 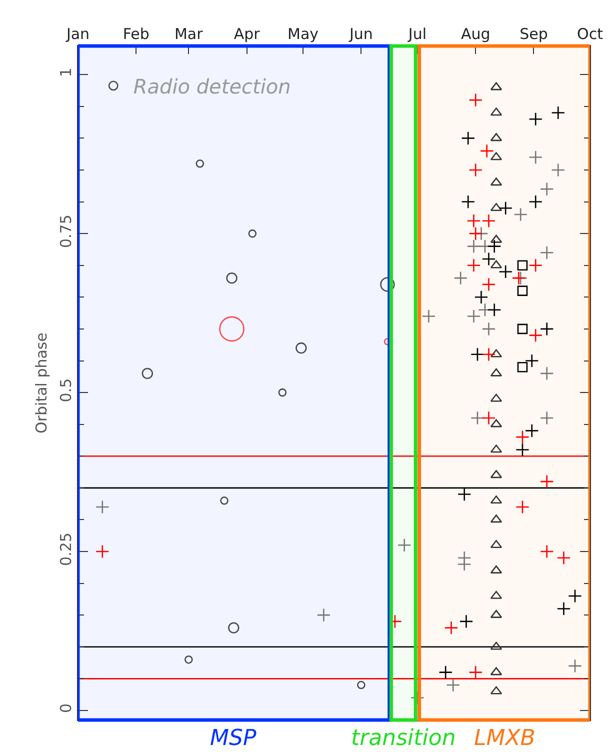 I want to click on y-tick-label: 0.75, so click(x=66, y=231).